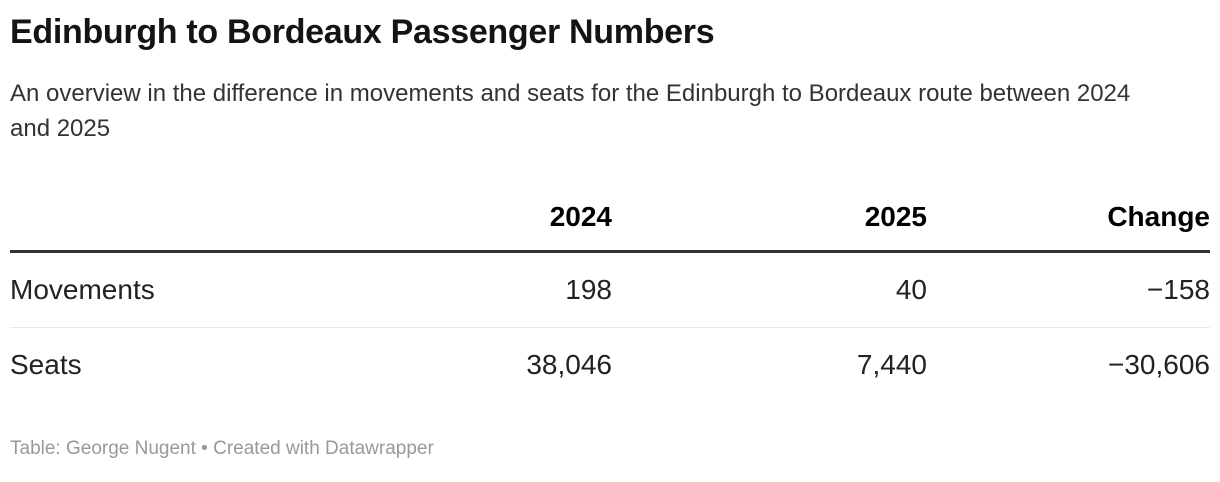 Image resolution: width=1220 pixels, height=482 pixels. I want to click on movements-2024-value: 198, so click(588, 289).